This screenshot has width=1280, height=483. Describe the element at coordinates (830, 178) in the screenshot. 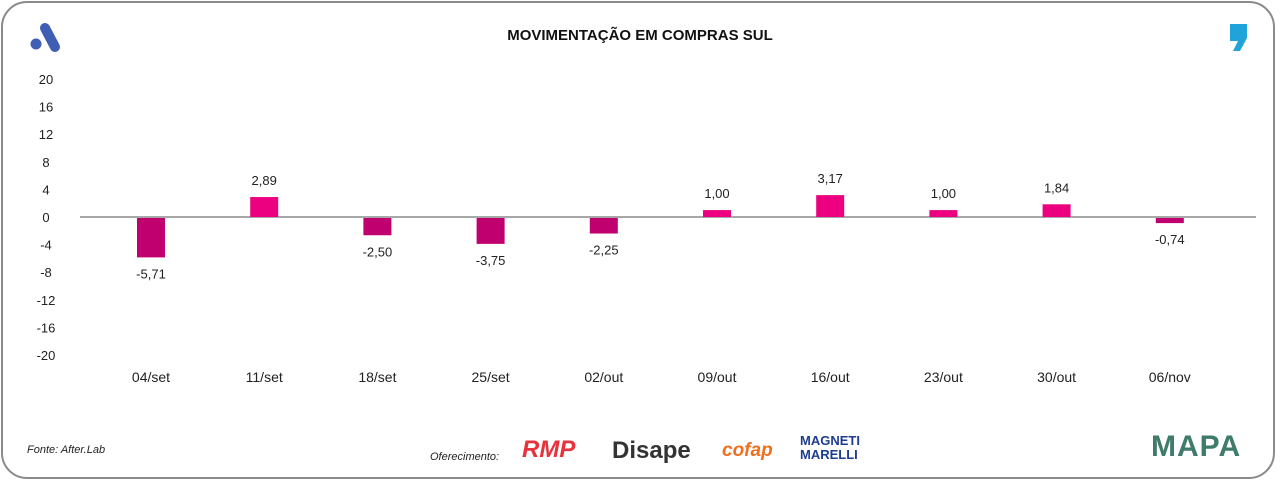

I see `data-label: 3,17` at that location.